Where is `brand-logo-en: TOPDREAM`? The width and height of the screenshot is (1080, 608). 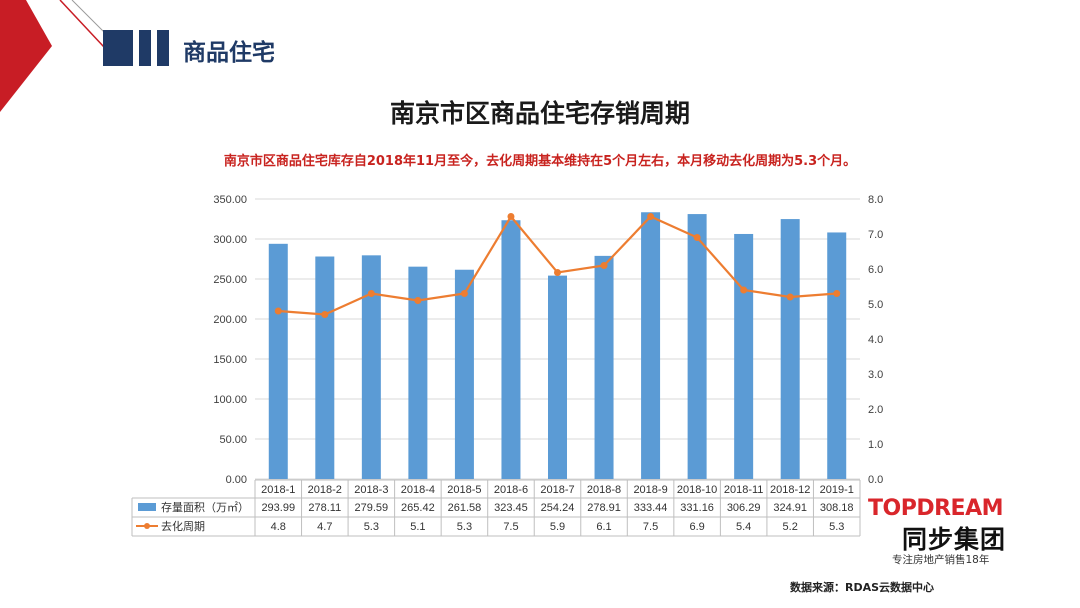
brand-logo-en: TOPDREAM is located at coordinates (935, 508).